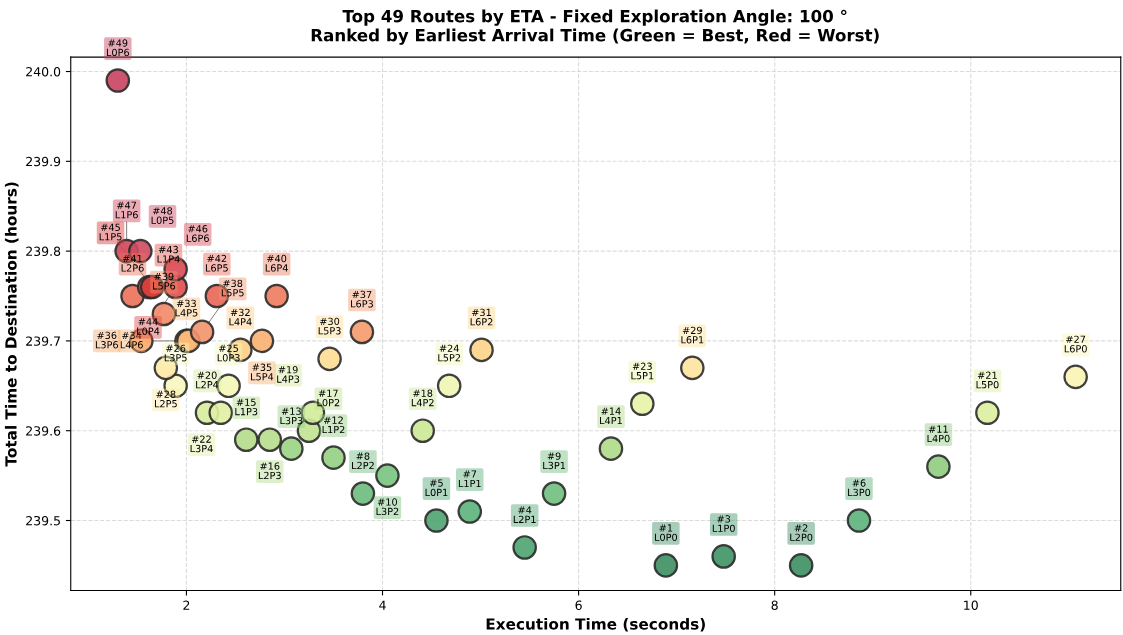 This screenshot has width=1123, height=635. Describe the element at coordinates (132, 263) in the screenshot. I see `data-label: #41 L2P6` at that location.